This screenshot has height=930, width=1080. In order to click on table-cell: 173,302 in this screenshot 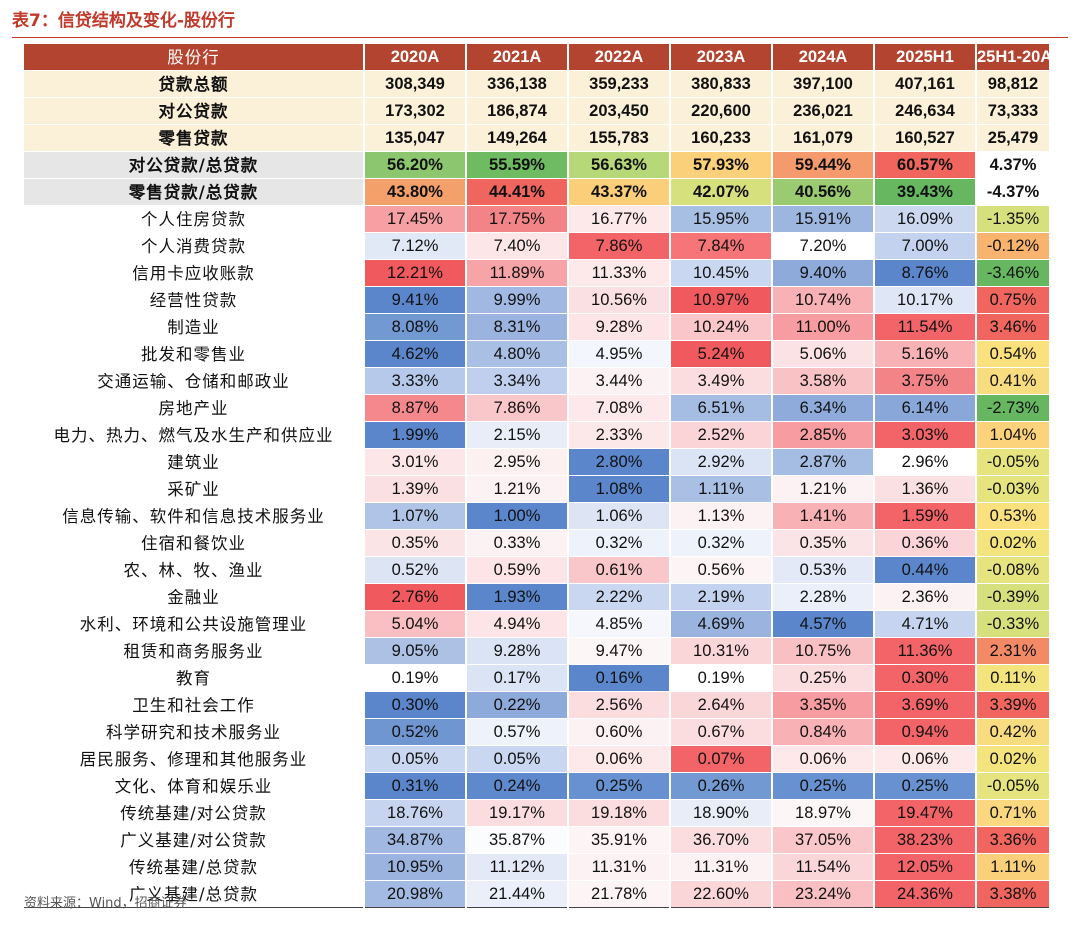, I will do `click(415, 111)`.